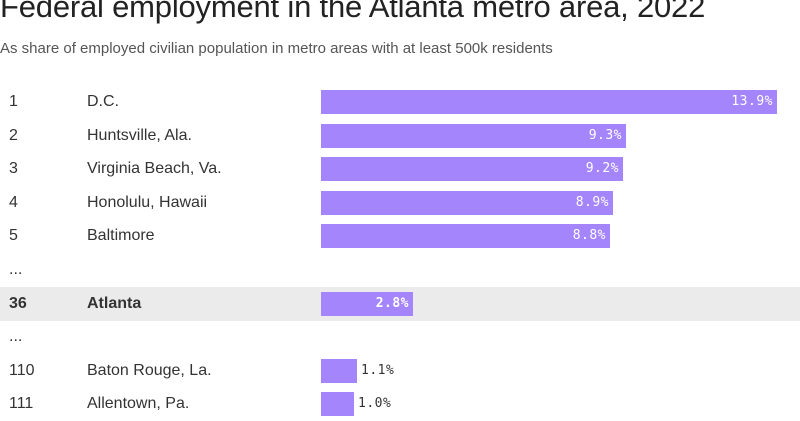  What do you see at coordinates (139, 135) in the screenshot?
I see `metro-name-label: Huntsville, Ala.` at bounding box center [139, 135].